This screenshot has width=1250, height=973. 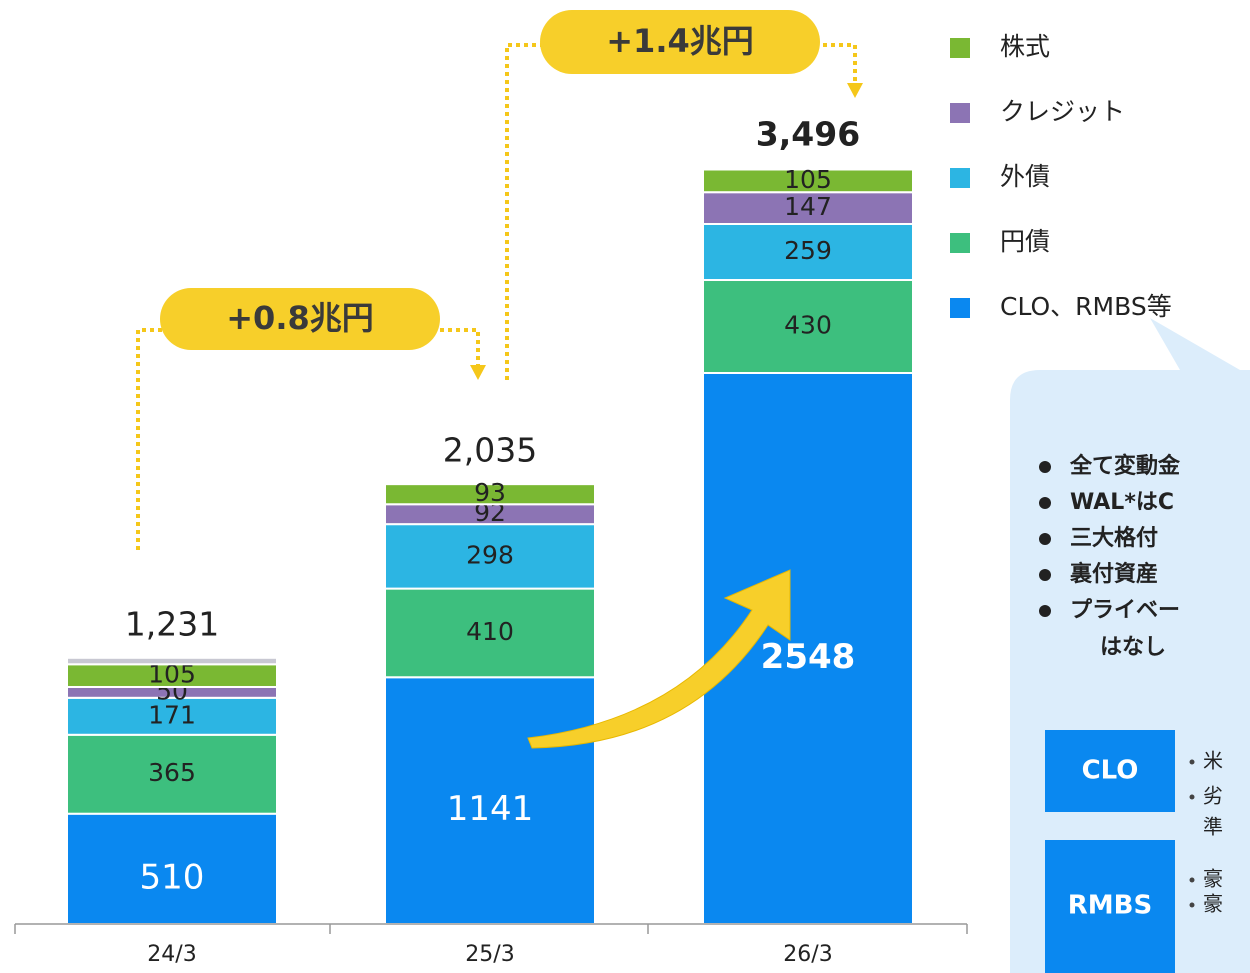 What do you see at coordinates (1125, 610) in the screenshot?
I see `bullet-text: プライベー` at bounding box center [1125, 610].